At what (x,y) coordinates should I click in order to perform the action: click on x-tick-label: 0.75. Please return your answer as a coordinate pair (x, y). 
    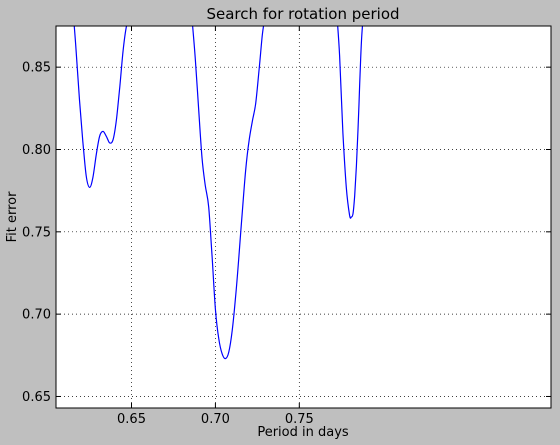
    Looking at the image, I should click on (299, 419).